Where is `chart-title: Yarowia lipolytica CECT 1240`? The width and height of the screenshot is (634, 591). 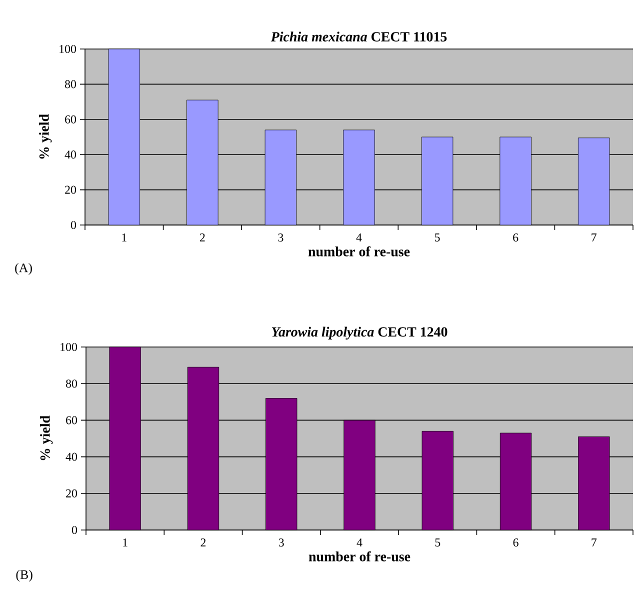
chart-title: Yarowia lipolytica CECT 1240 is located at coordinates (360, 333).